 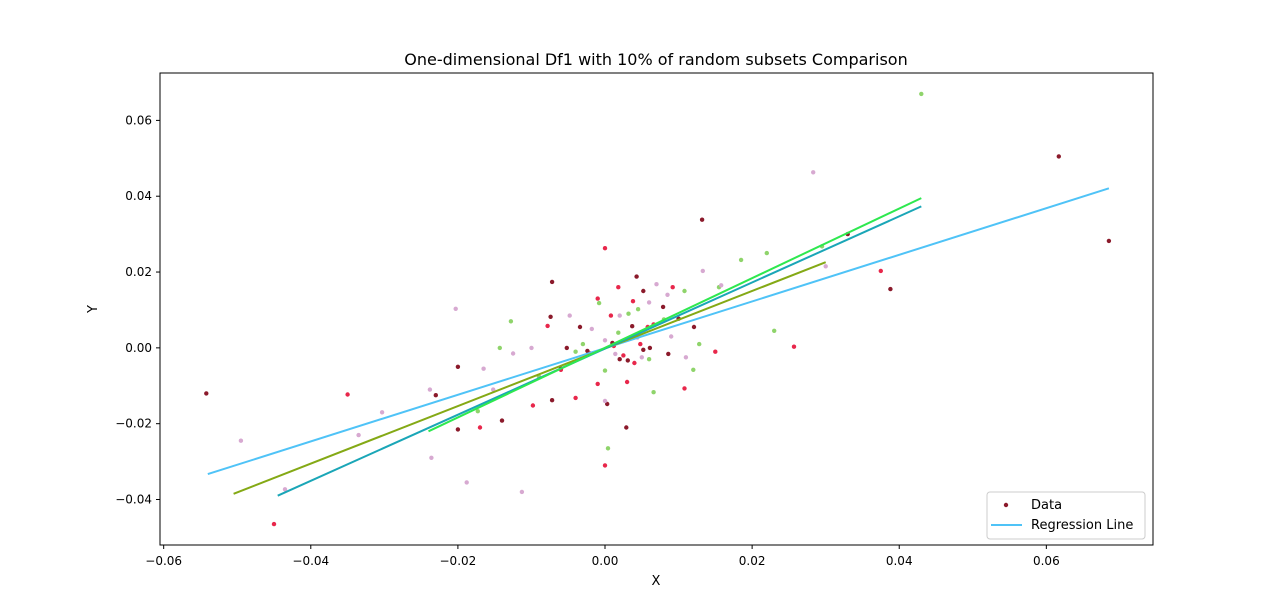 What do you see at coordinates (1006, 505) in the screenshot?
I see `legend-data-marker` at bounding box center [1006, 505].